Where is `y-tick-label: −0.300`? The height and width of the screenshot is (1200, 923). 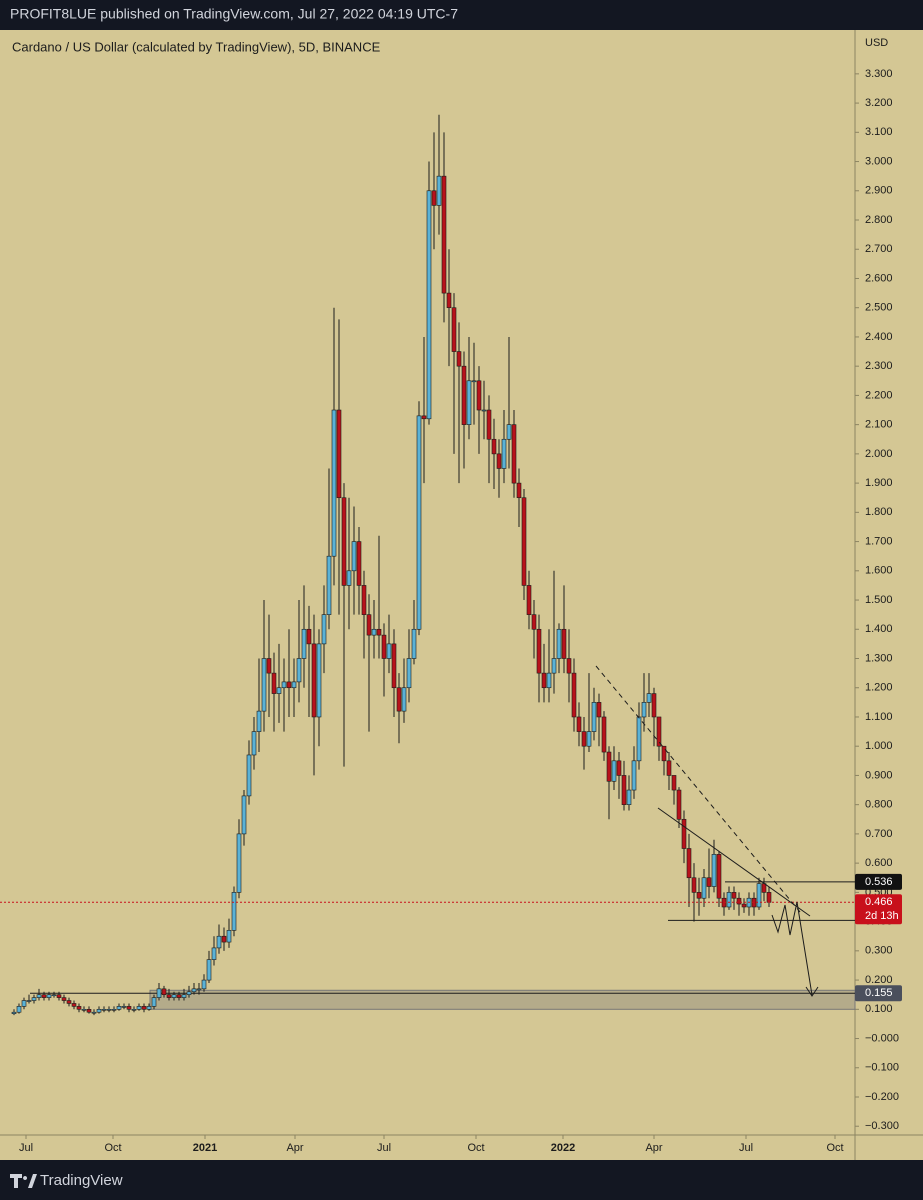
y-tick-label: −0.300 is located at coordinates (882, 1126).